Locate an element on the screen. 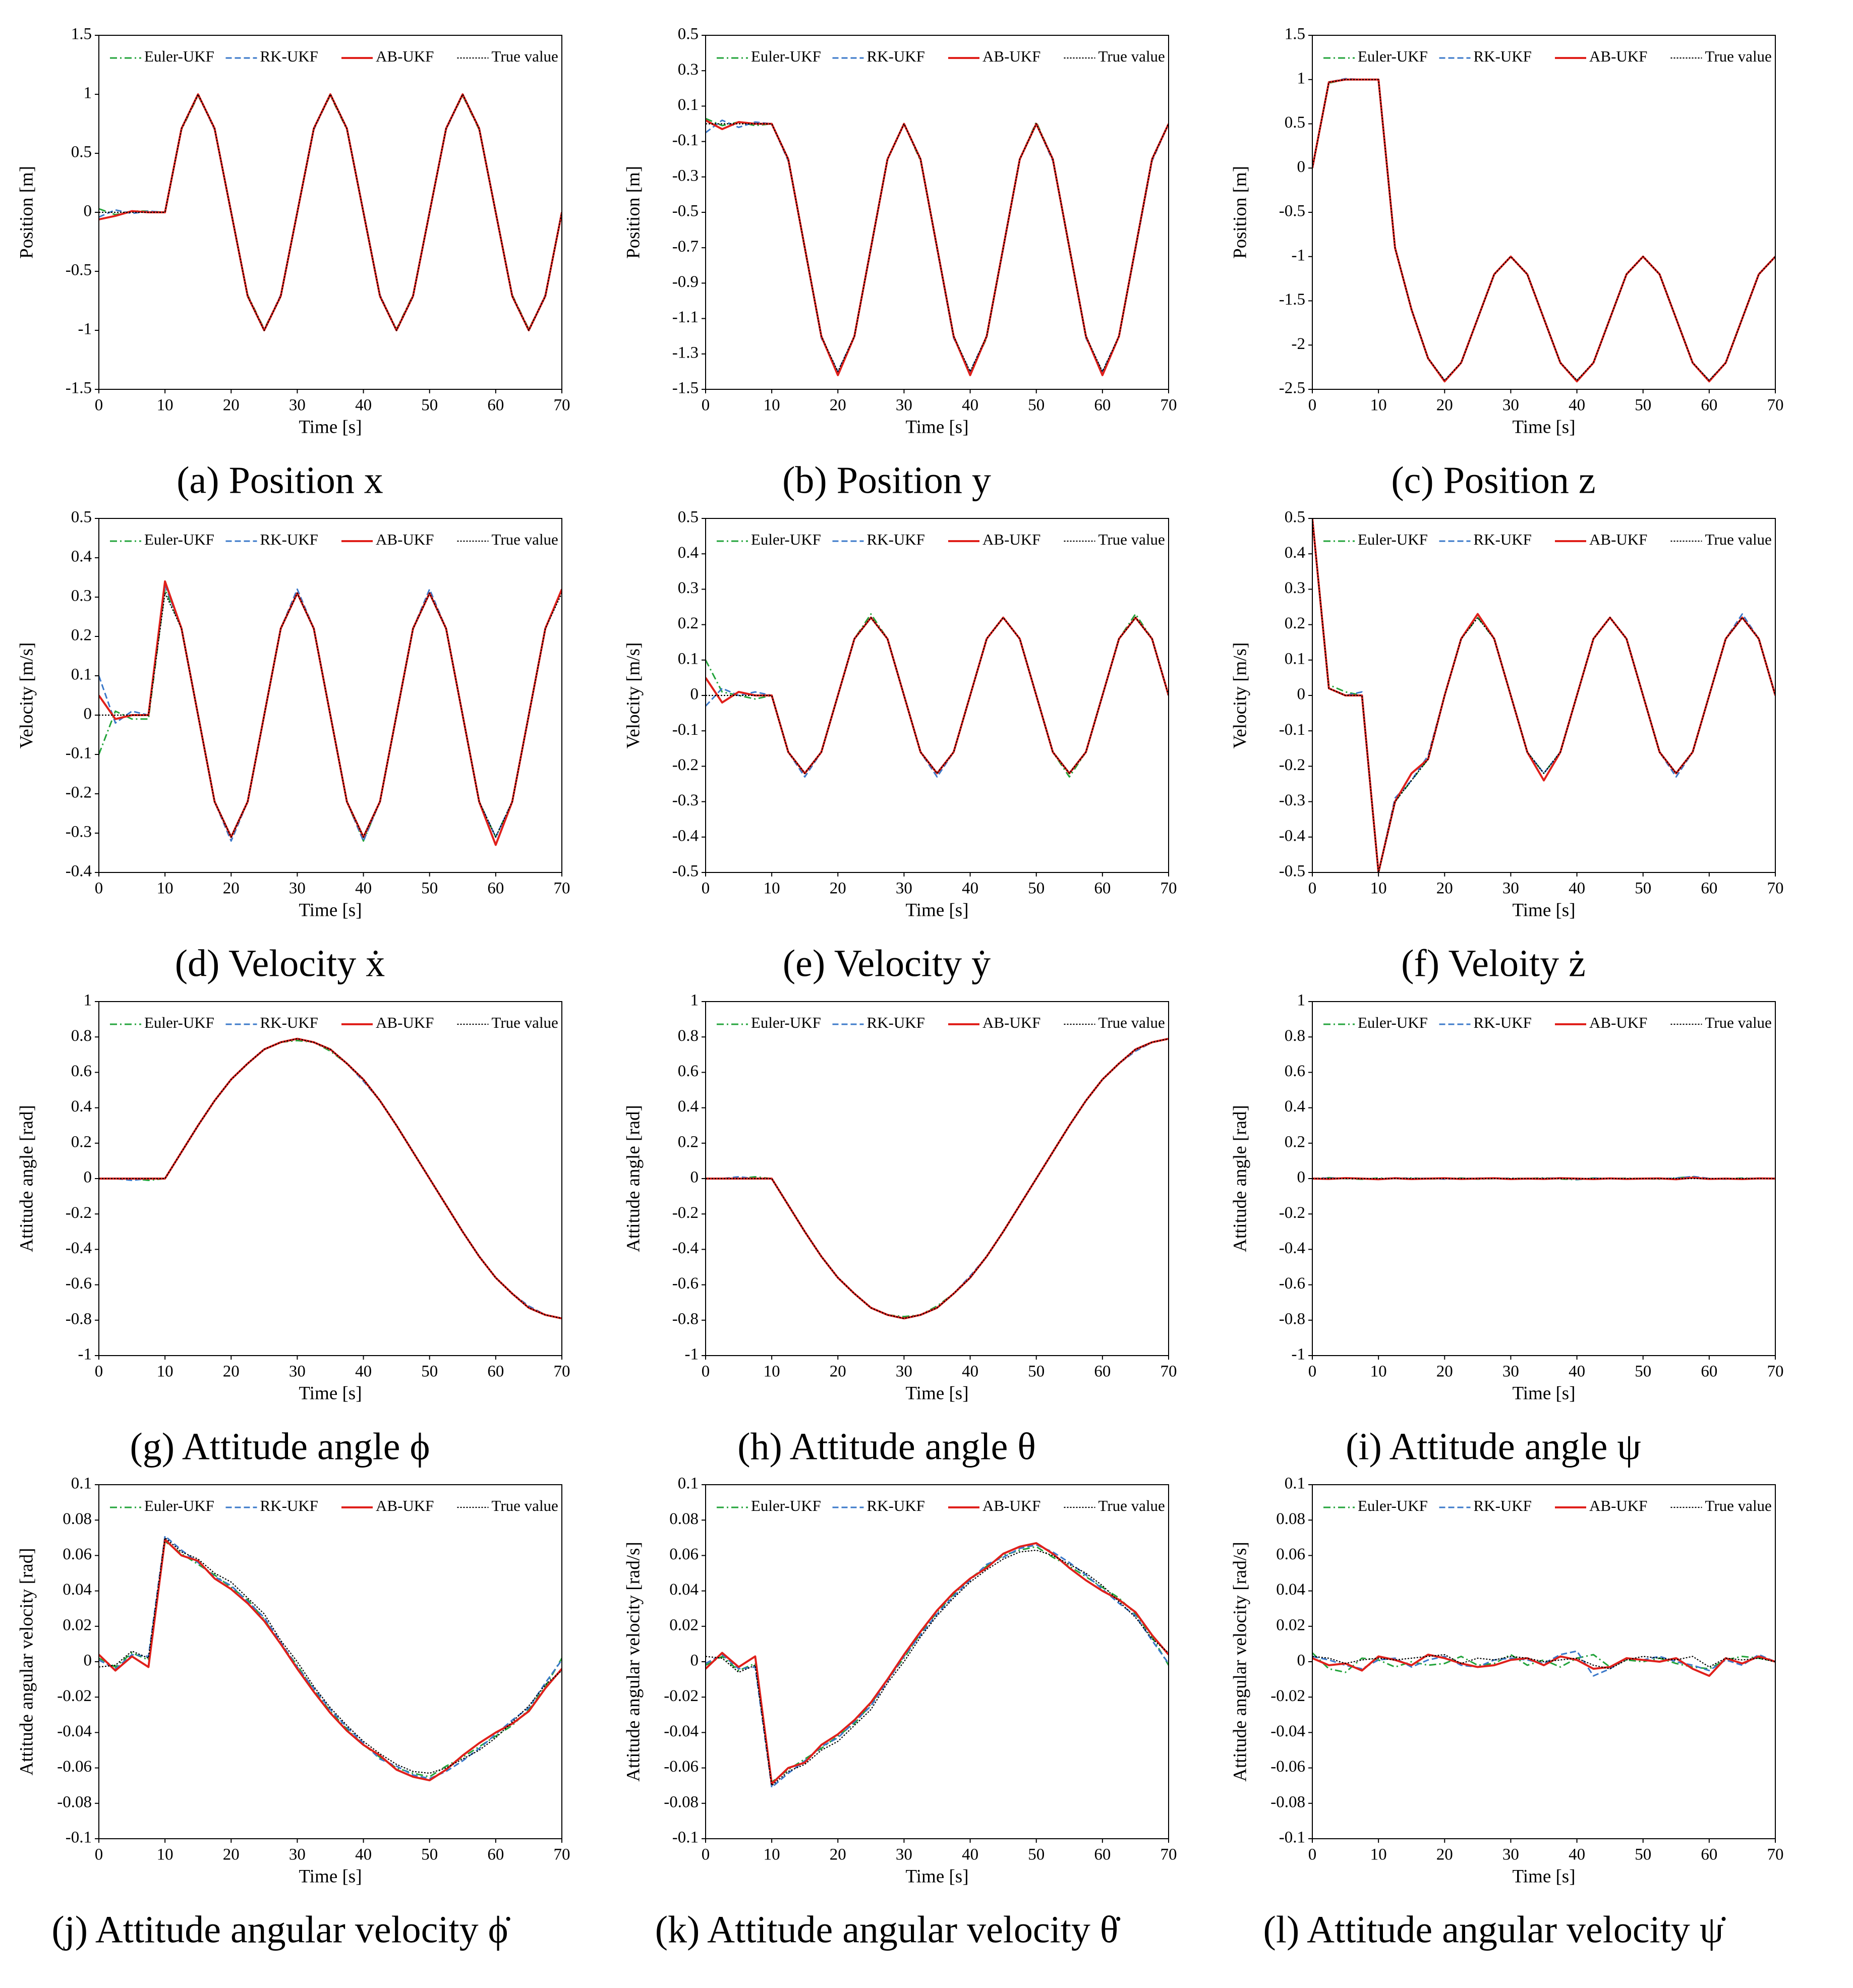 The image size is (1853, 1988). x-tick-label: 20 is located at coordinates (838, 1372).